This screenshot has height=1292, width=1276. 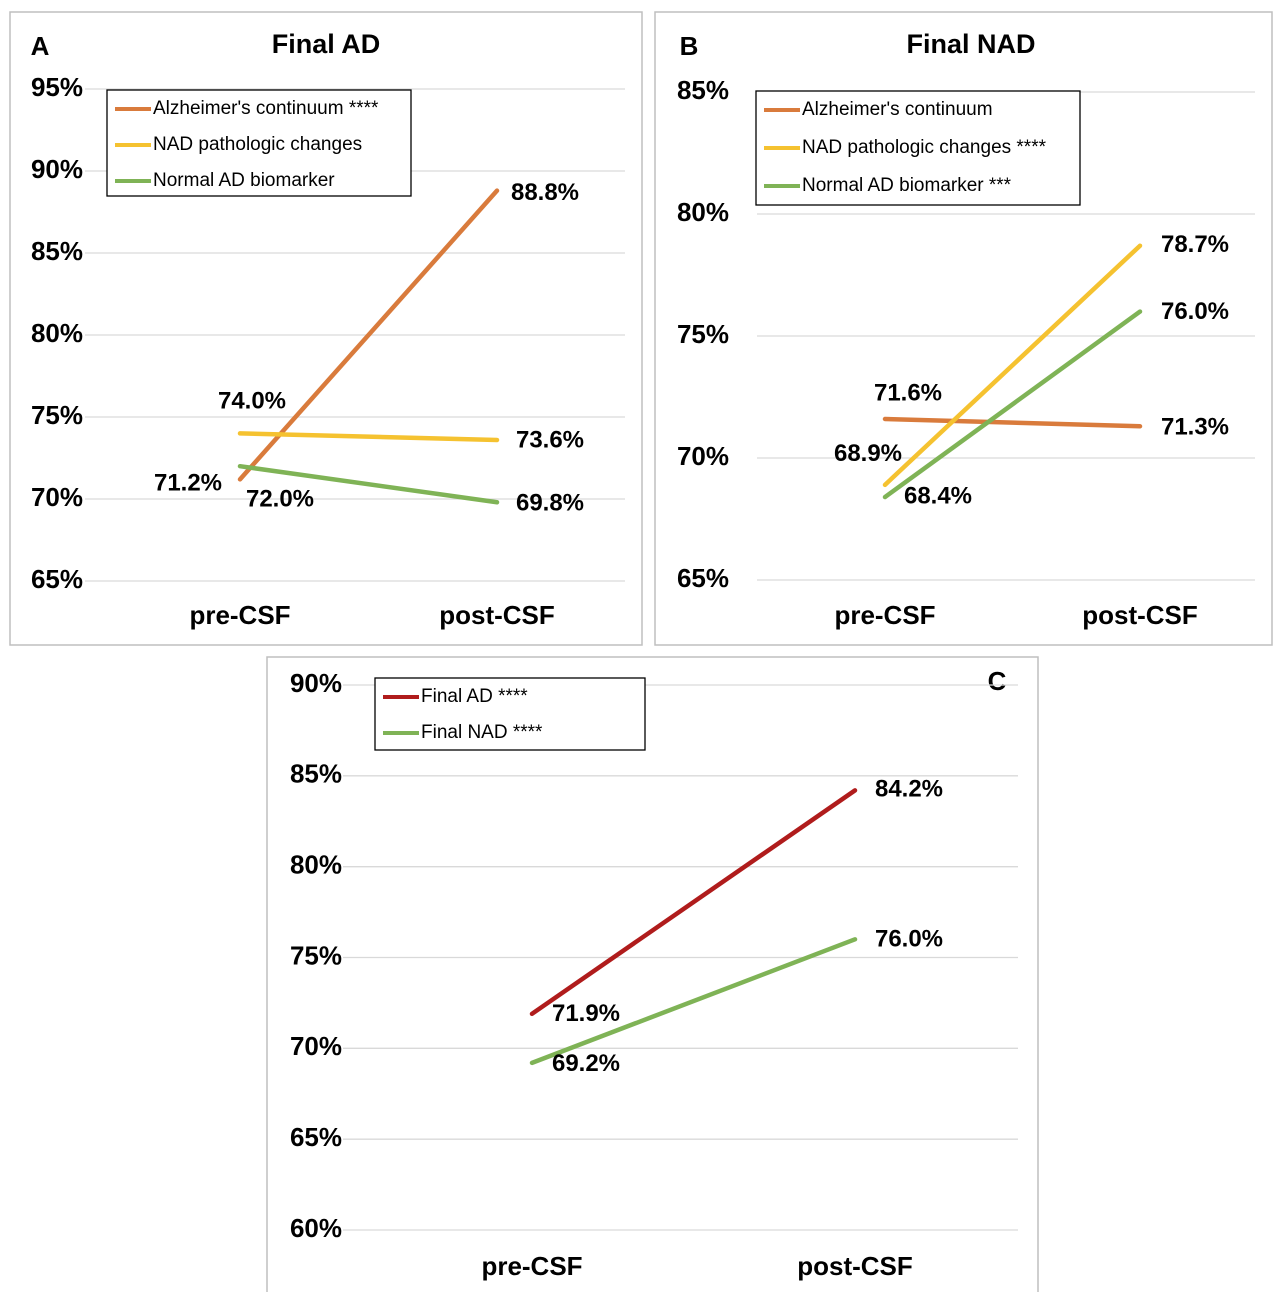 What do you see at coordinates (908, 392) in the screenshot?
I see `value-label: 71.6%` at bounding box center [908, 392].